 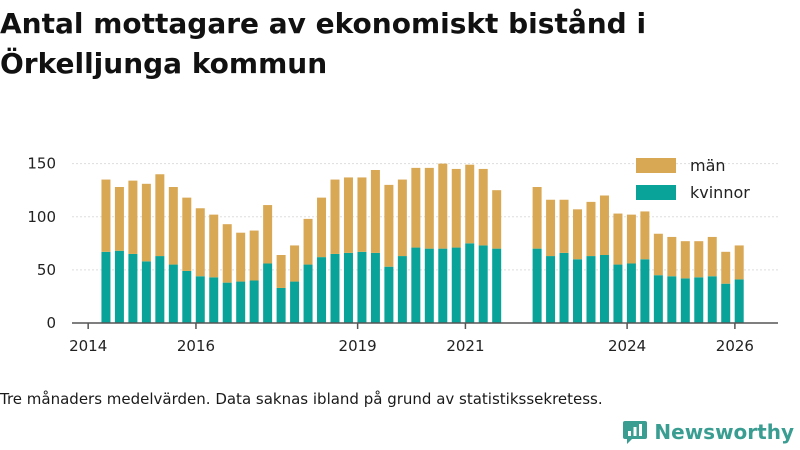 I want to click on legend-label: män, so click(x=708, y=165).